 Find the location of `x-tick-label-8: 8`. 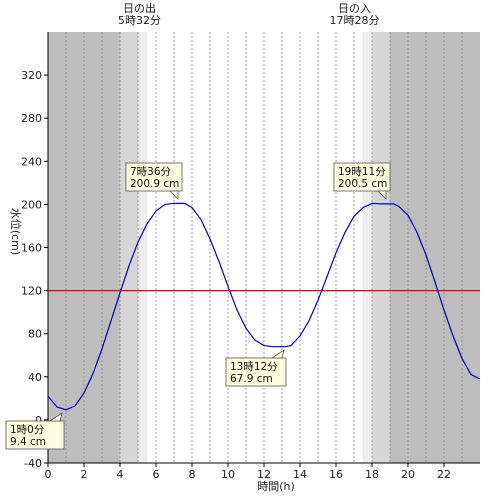

x-tick-label-8: 8 is located at coordinates (192, 474).